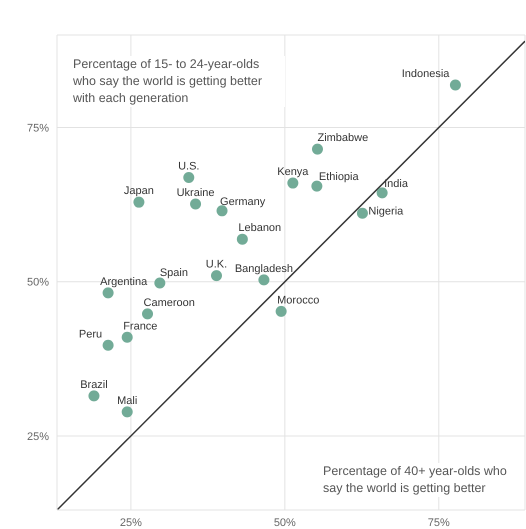  What do you see at coordinates (179, 81) in the screenshot?
I see `y-axis-title: Percentage of 15- to 24-year-olds who say the world is getting better with each generation` at bounding box center [179, 81].